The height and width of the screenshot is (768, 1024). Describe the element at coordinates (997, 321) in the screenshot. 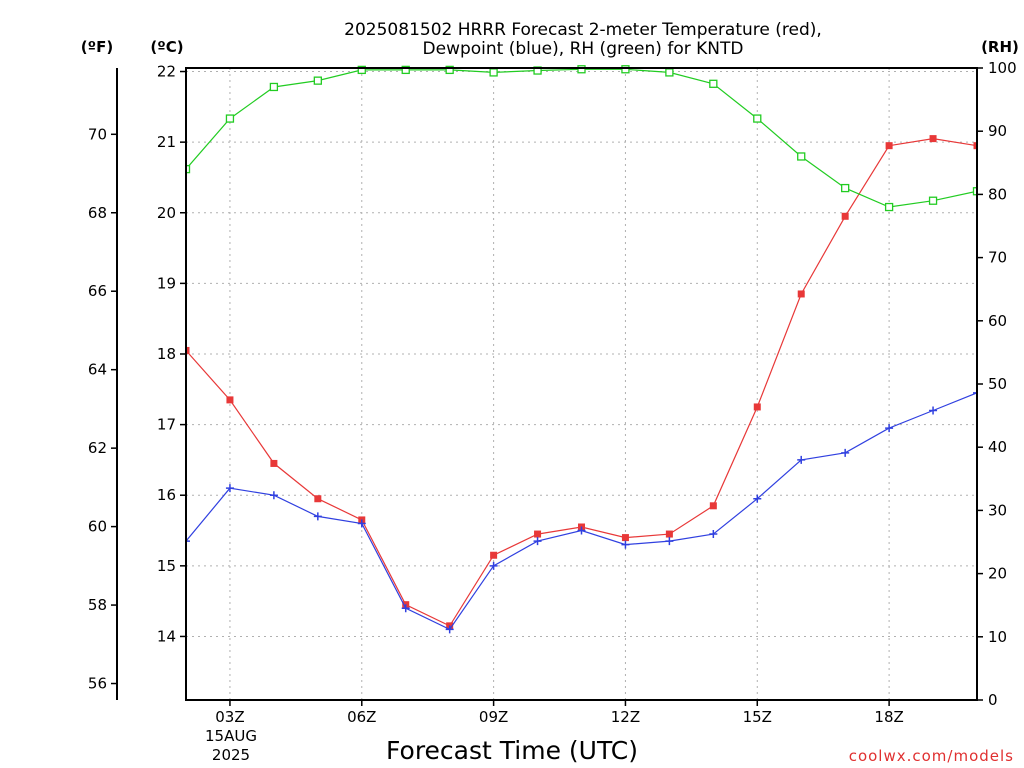

I see `rh-tick-label: 60` at that location.